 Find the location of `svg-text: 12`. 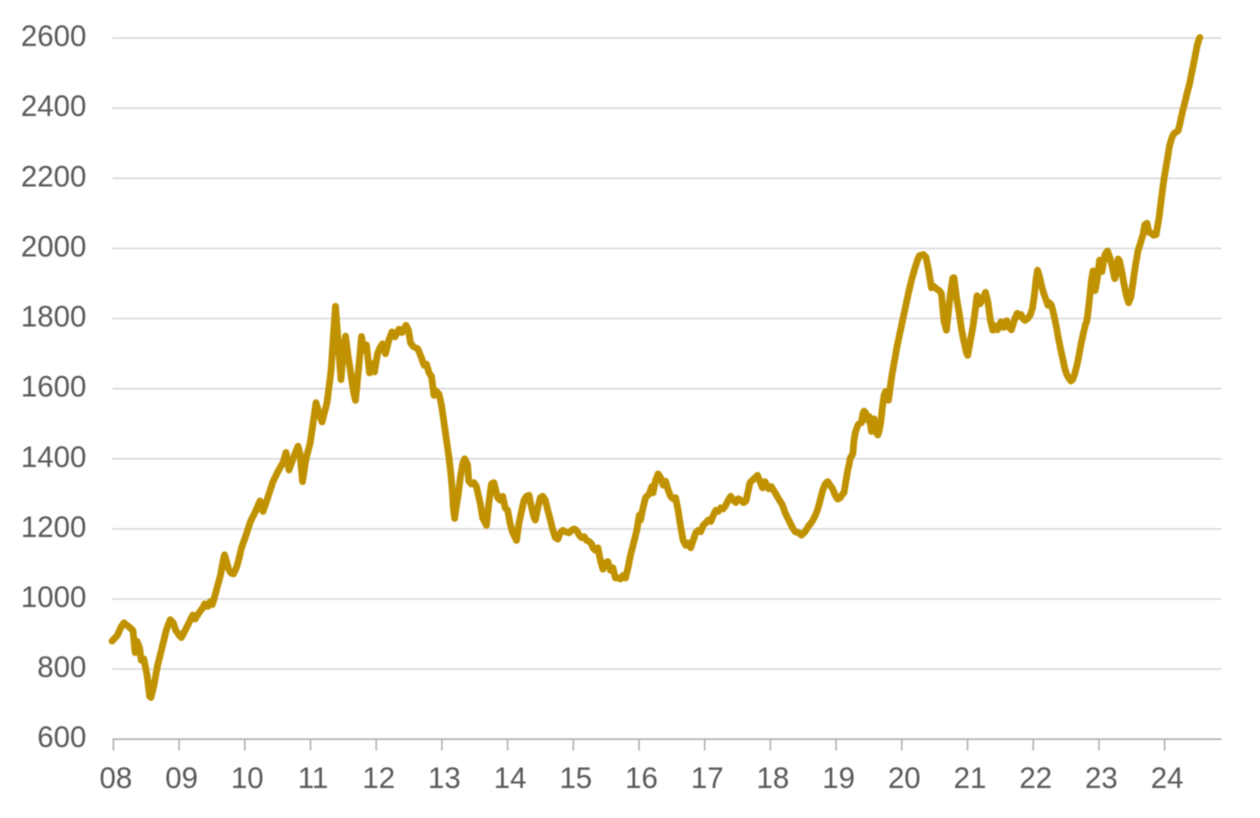

svg-text: 12 is located at coordinates (378, 778).